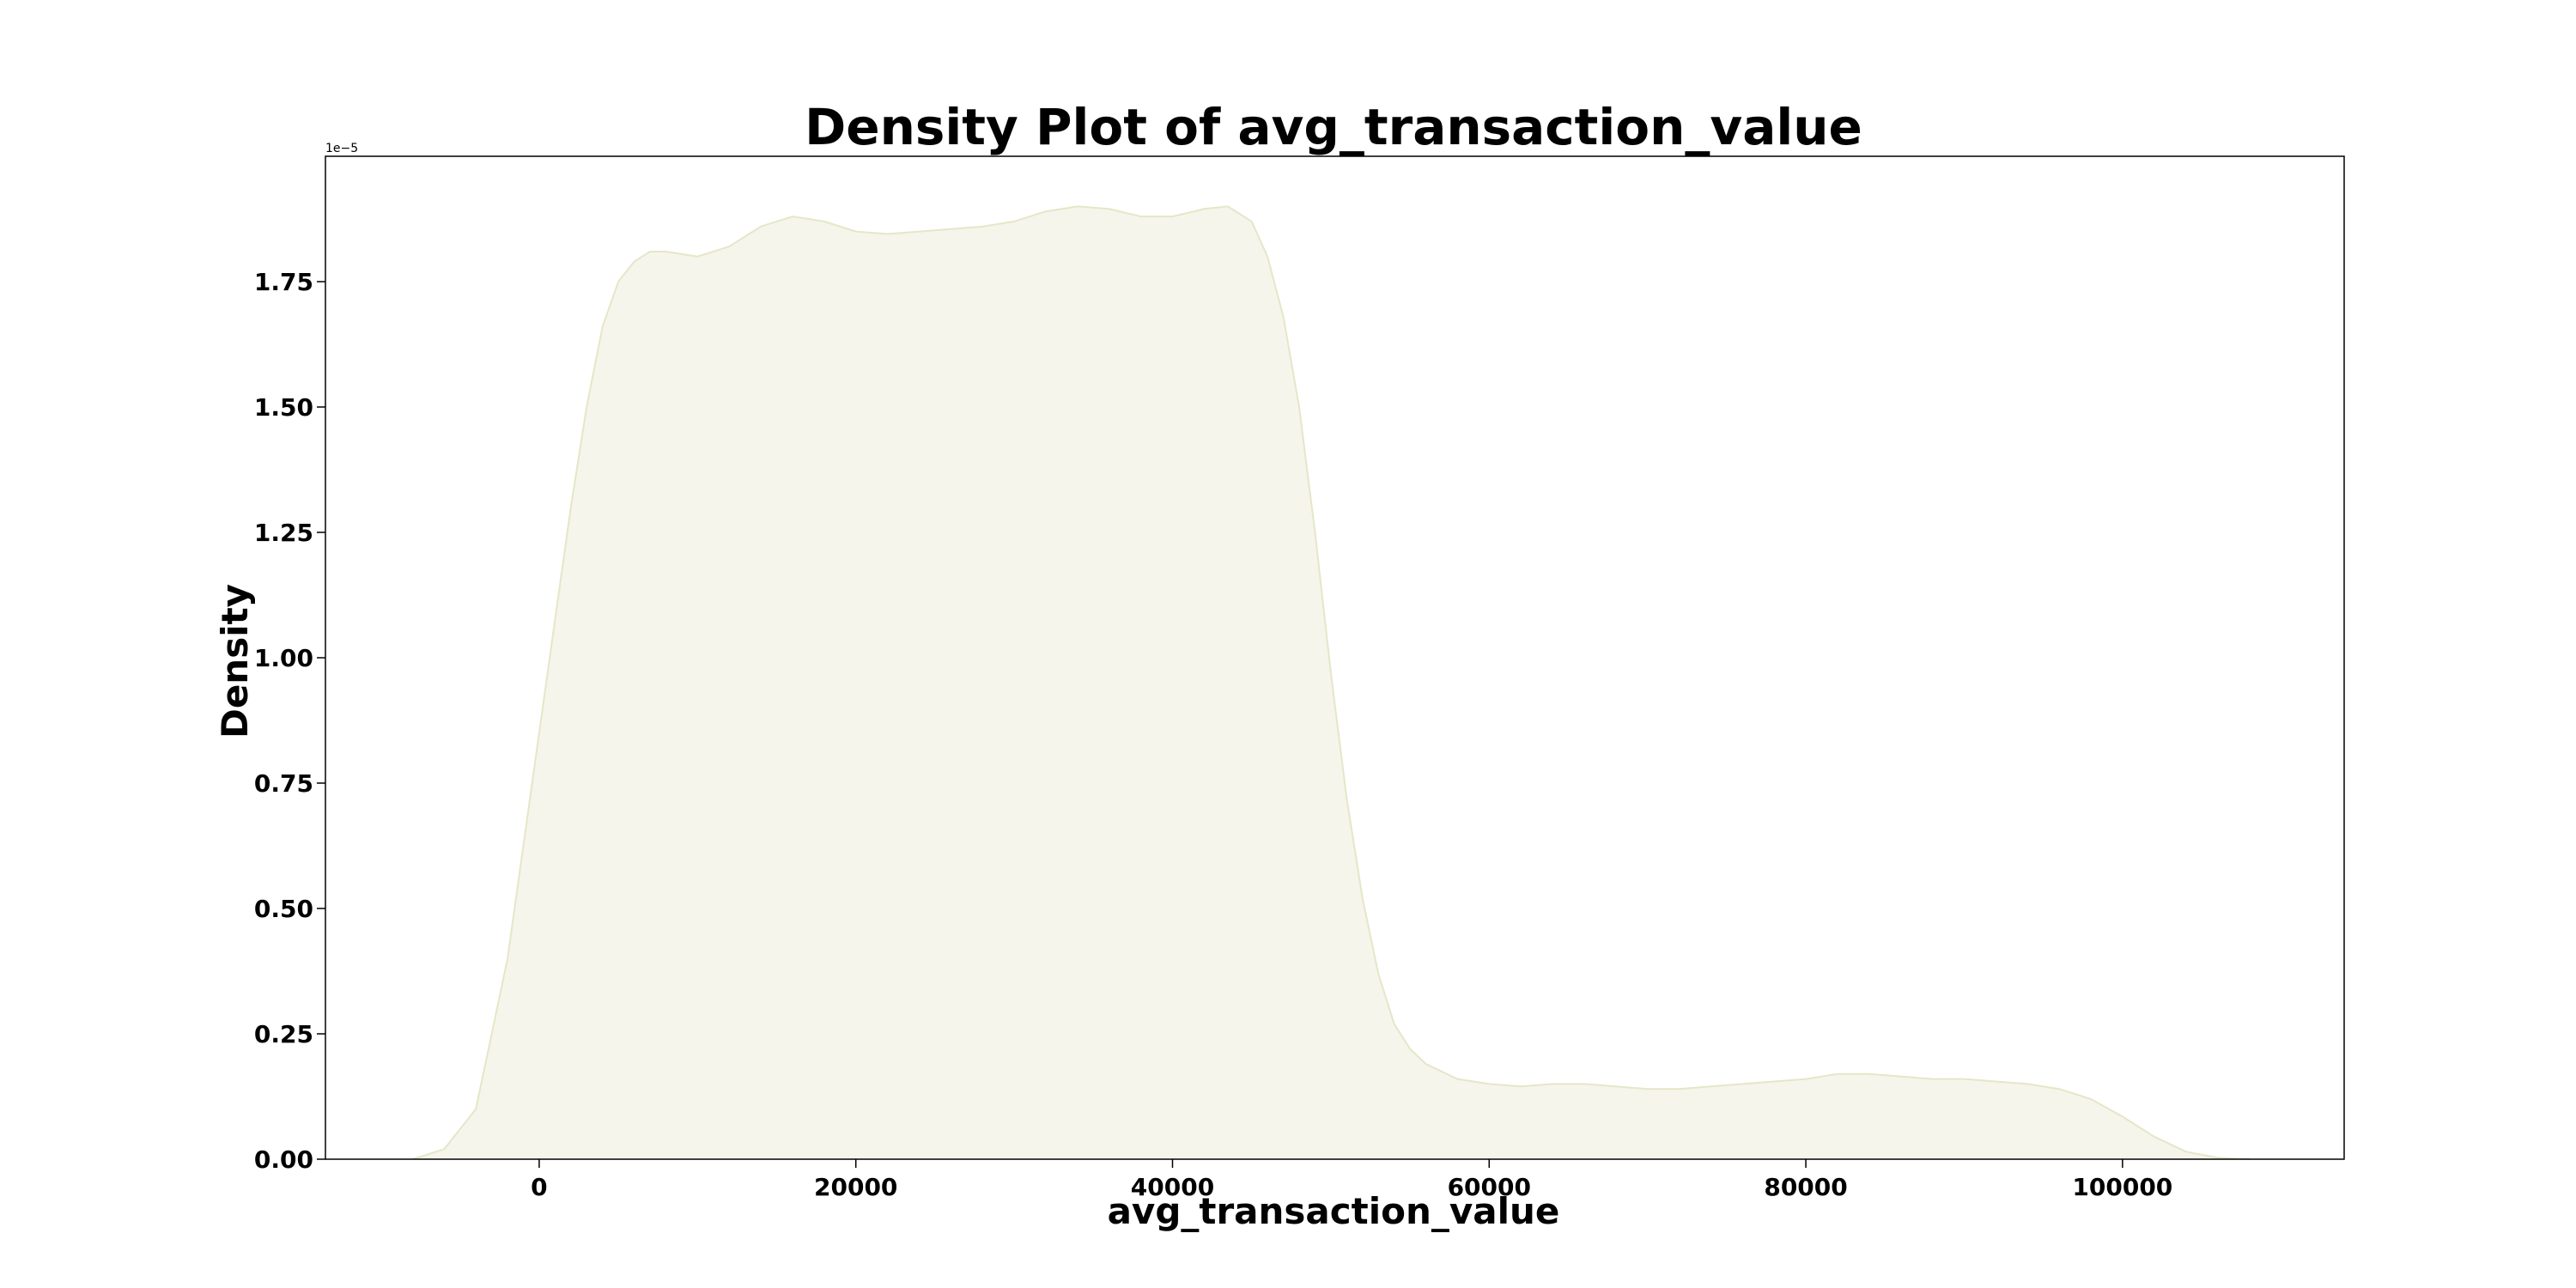 This screenshot has width=2576, height=1288. What do you see at coordinates (290, 721) in the screenshot?
I see `y-axis: 0.00 0.25 0.50 0.75 1.00 1.25 1.50 1.75` at bounding box center [290, 721].